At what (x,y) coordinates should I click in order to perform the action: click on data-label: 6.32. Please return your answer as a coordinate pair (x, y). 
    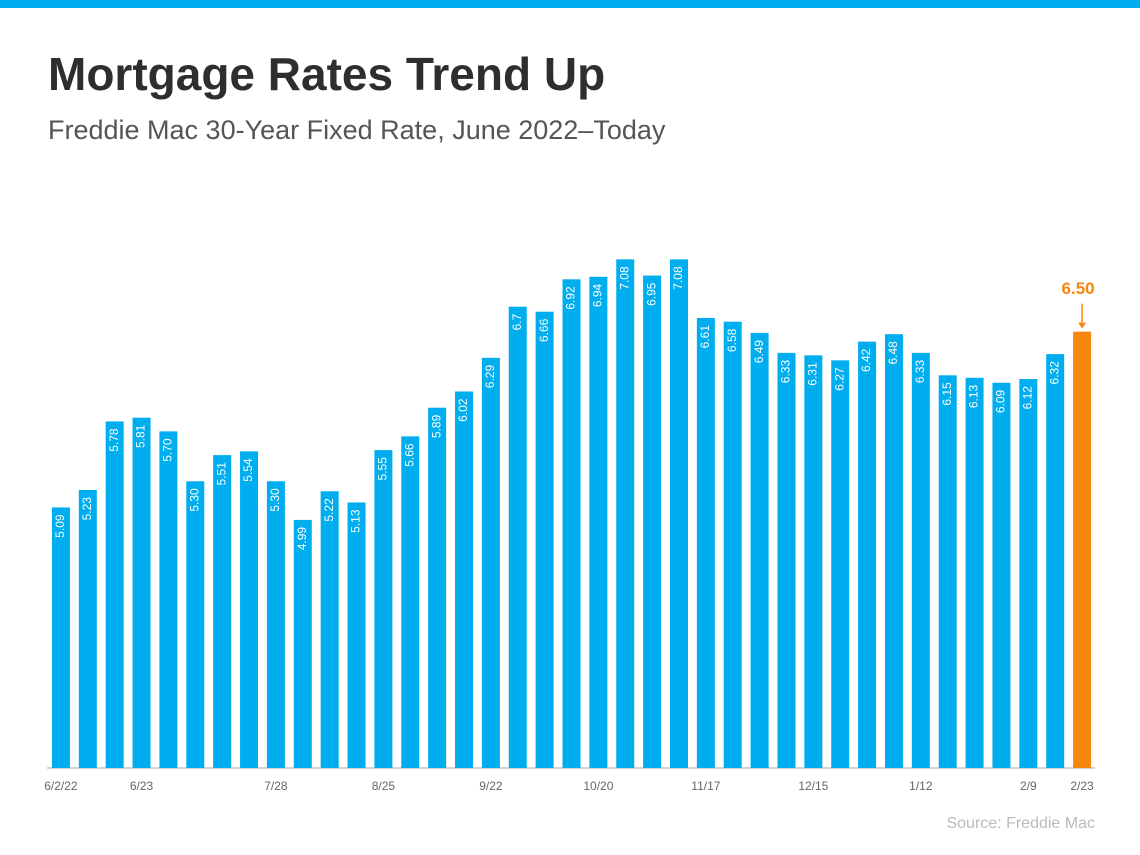
    Looking at the image, I should click on (1054, 373).